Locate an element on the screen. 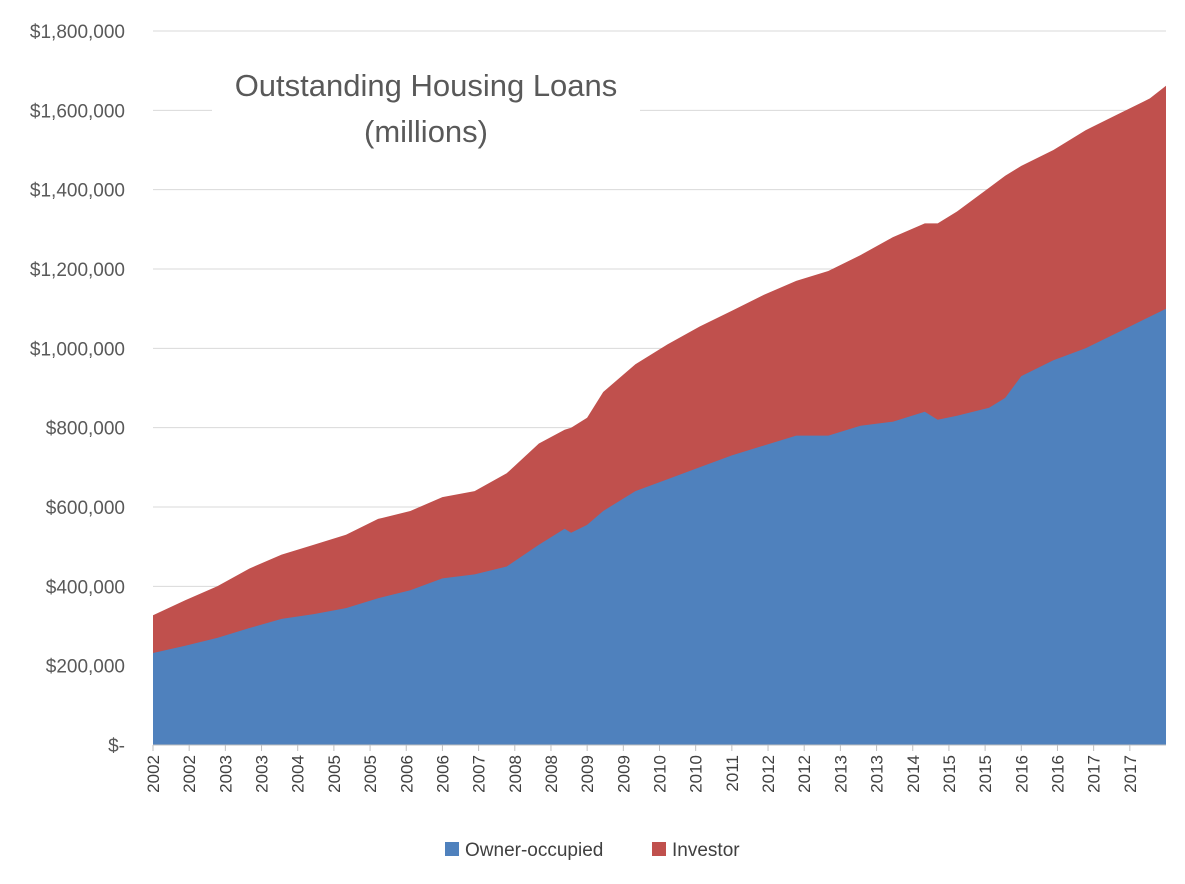 The height and width of the screenshot is (884, 1185). x-tick-label: 2004 is located at coordinates (298, 774).